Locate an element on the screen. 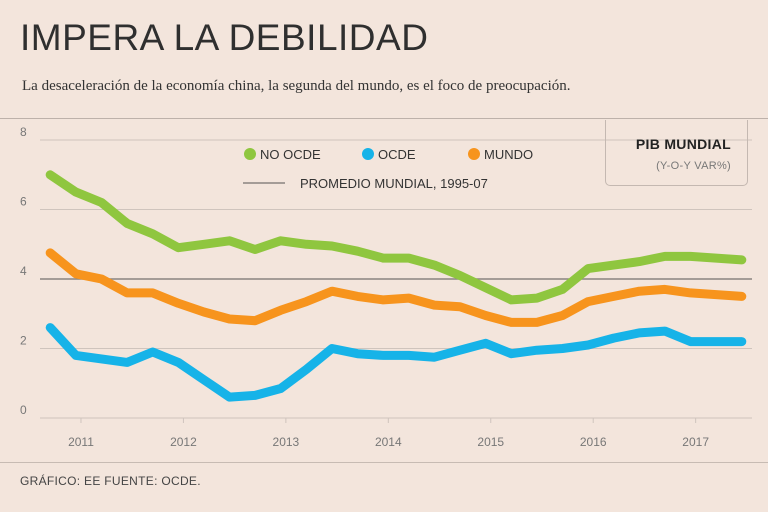 Image resolution: width=768 pixels, height=512 pixels. y-tick-label-6: 6 is located at coordinates (23, 202).